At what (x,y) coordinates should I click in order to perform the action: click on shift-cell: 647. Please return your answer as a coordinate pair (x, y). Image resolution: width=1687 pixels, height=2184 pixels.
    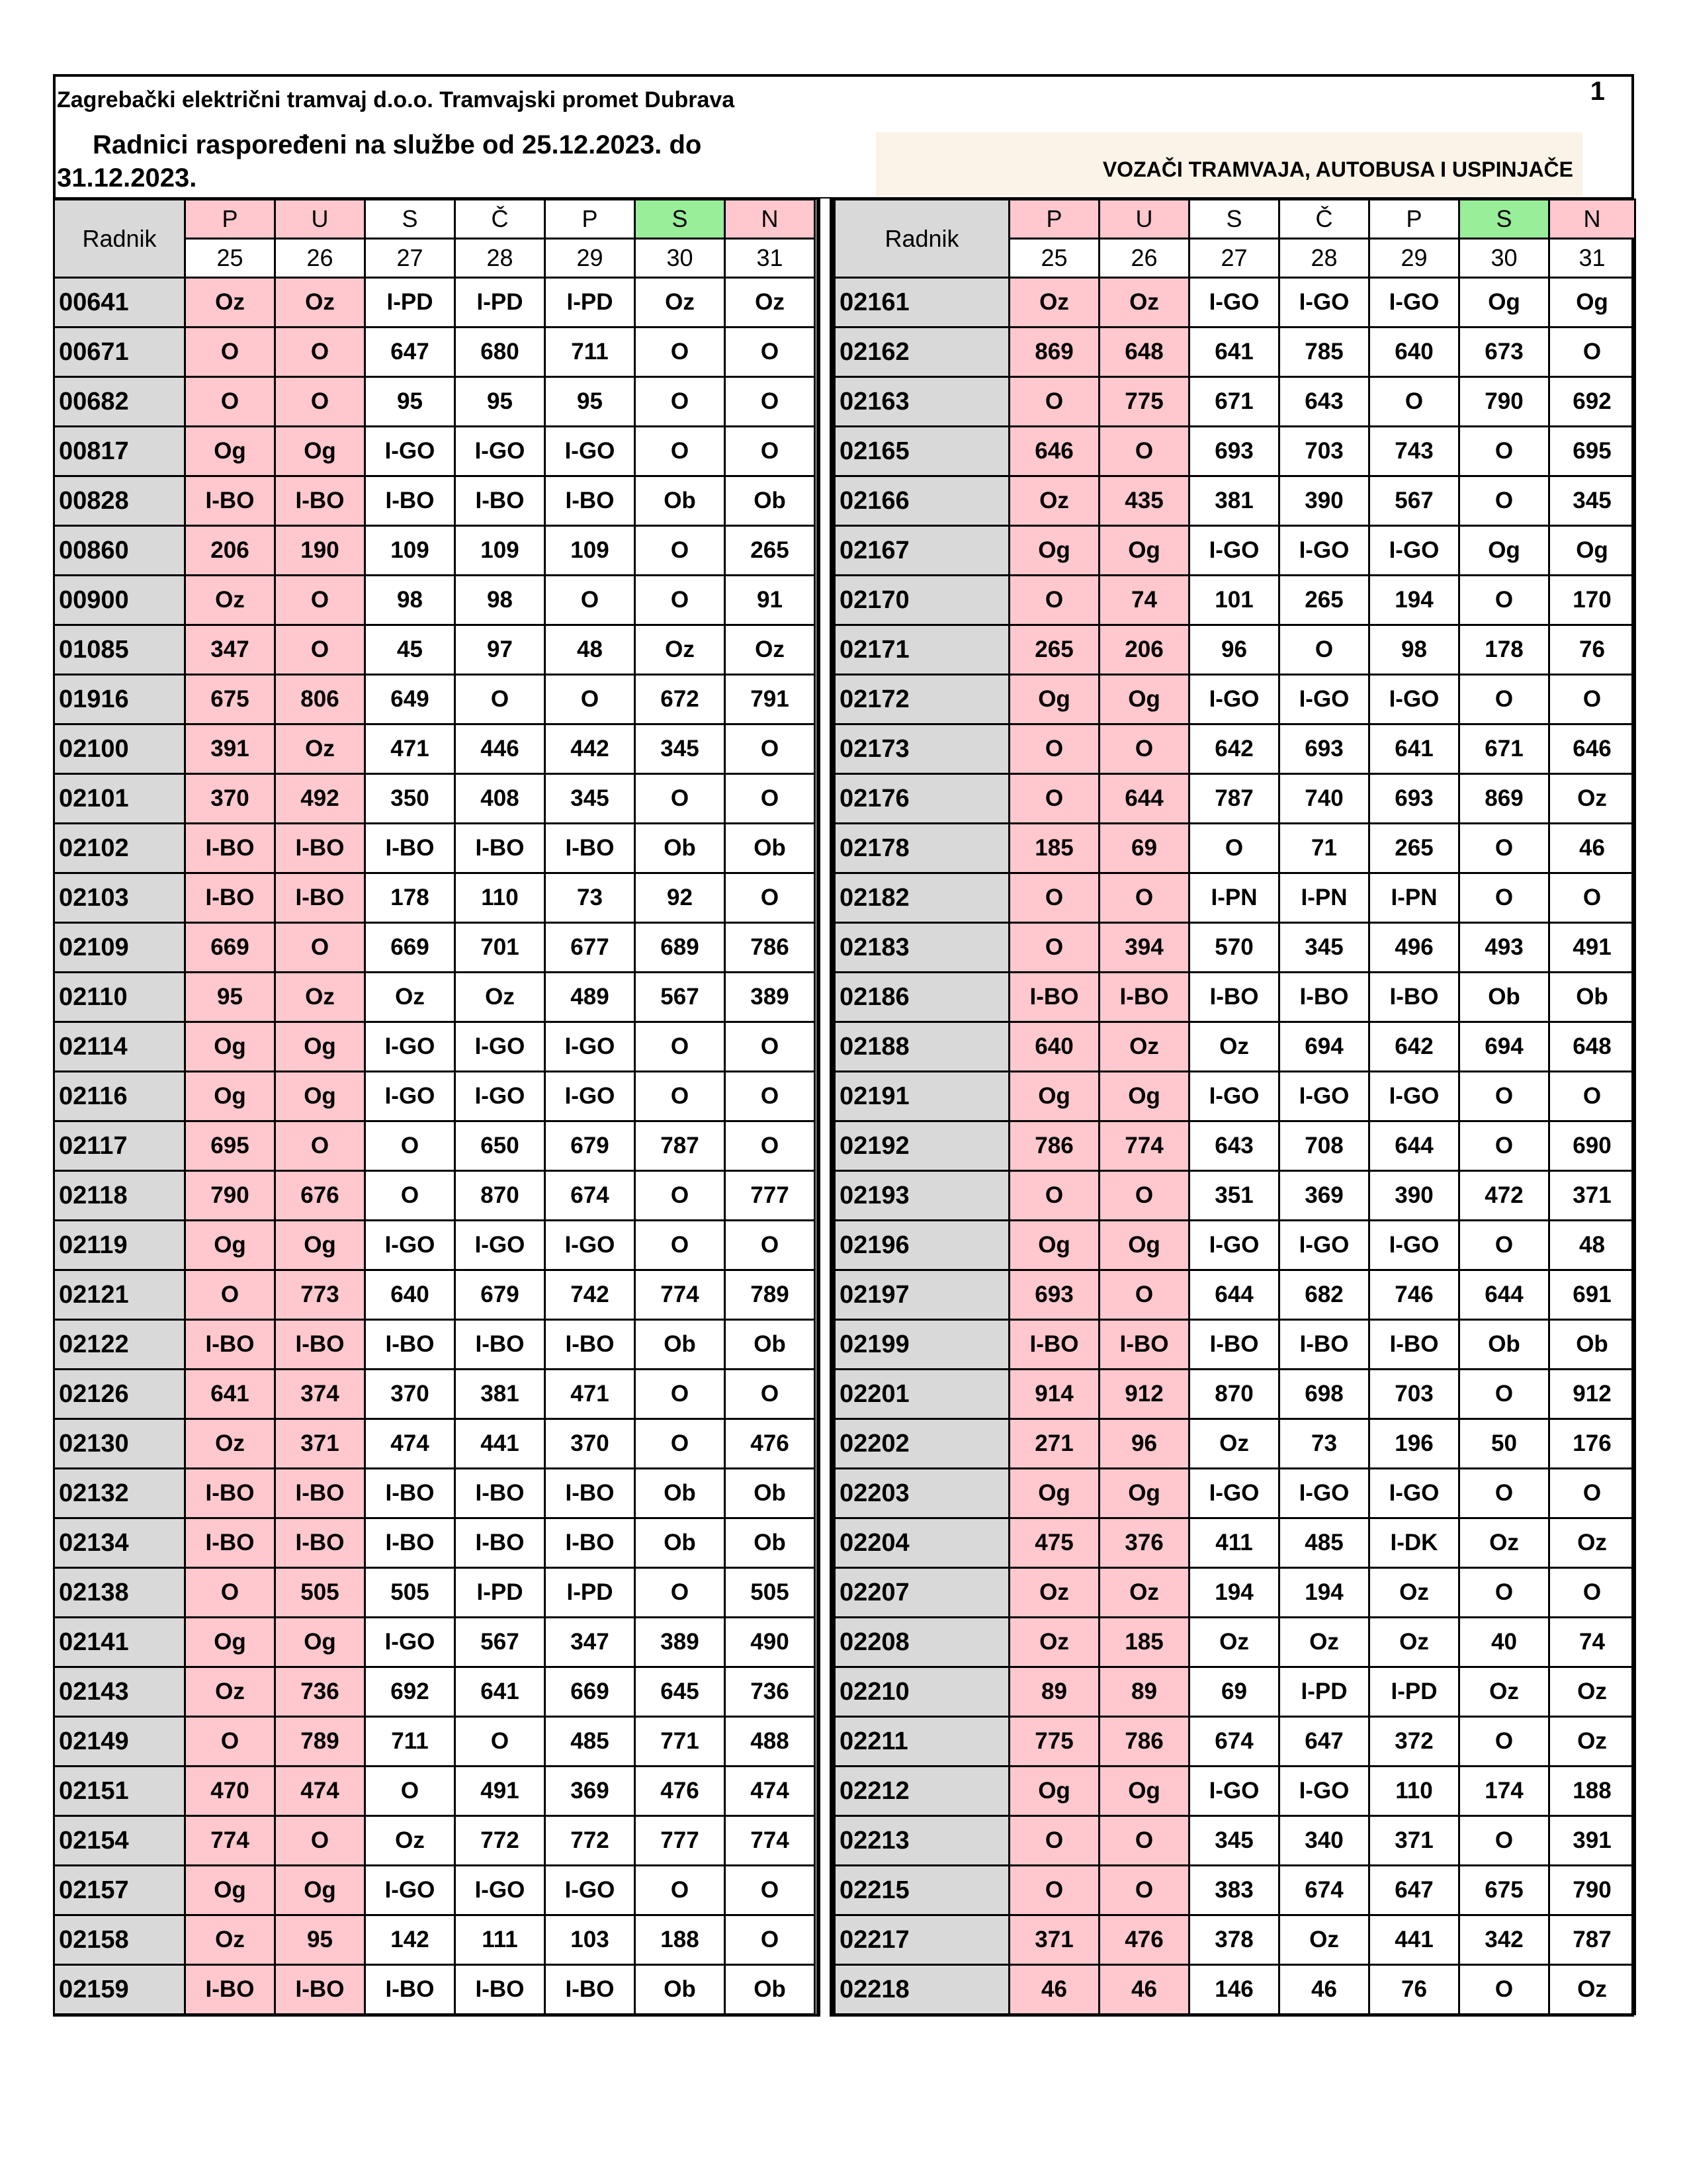
    Looking at the image, I should click on (1414, 1890).